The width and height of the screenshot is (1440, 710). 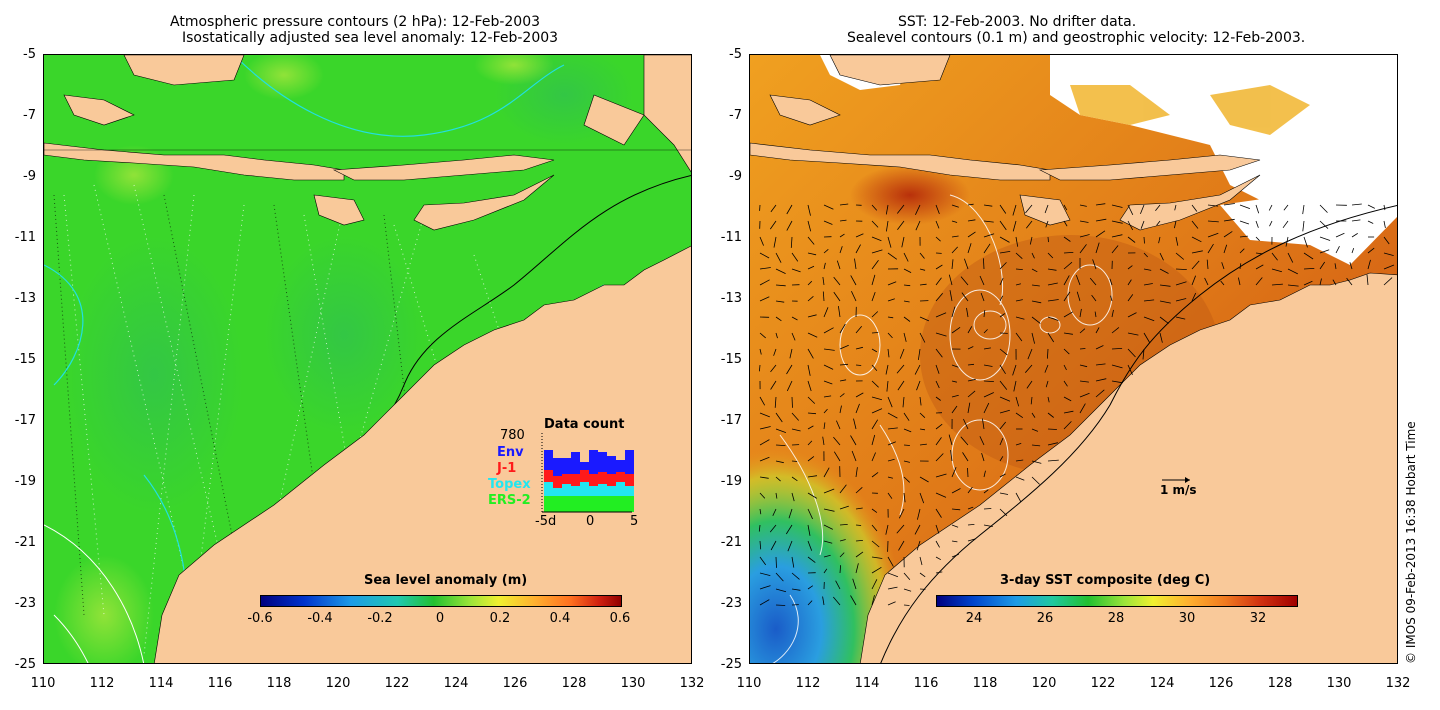 I want to click on imos-credit: © IMOS 09-Feb-2013 16:38 Hobart Time, so click(x=1411, y=542).